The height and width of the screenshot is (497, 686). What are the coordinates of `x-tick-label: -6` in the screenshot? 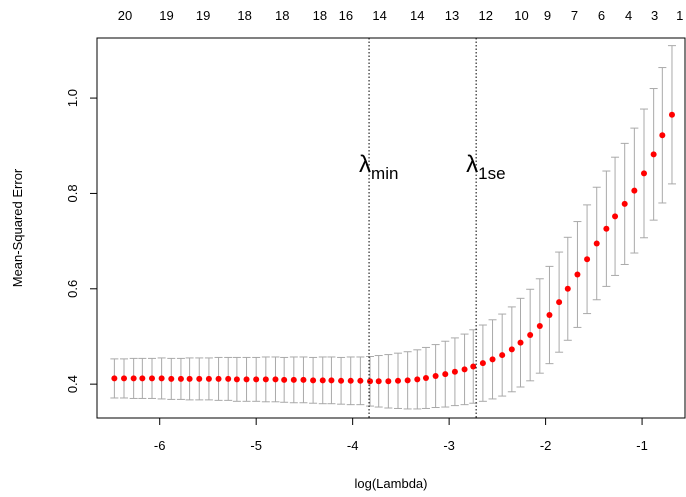 It's located at (160, 445).